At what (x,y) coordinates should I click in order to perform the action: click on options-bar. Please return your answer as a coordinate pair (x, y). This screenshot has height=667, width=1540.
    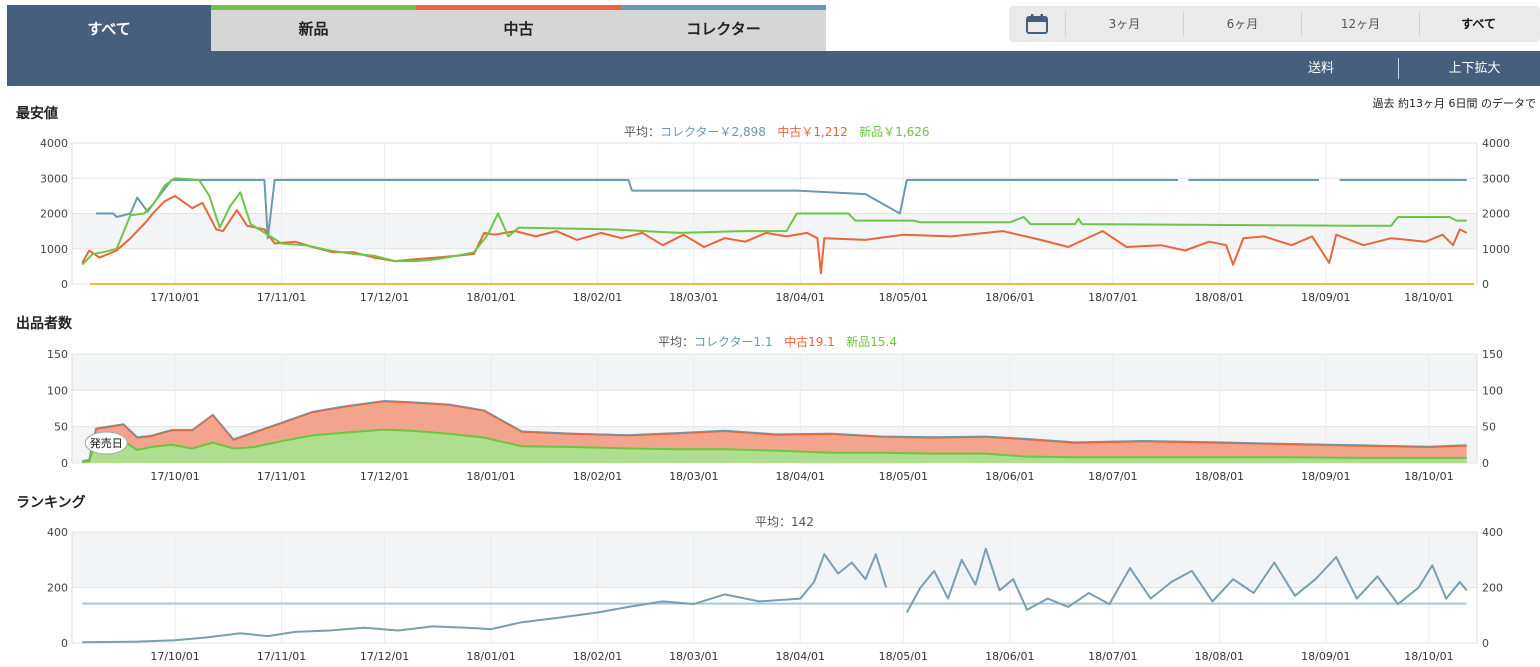
    Looking at the image, I should click on (773, 68).